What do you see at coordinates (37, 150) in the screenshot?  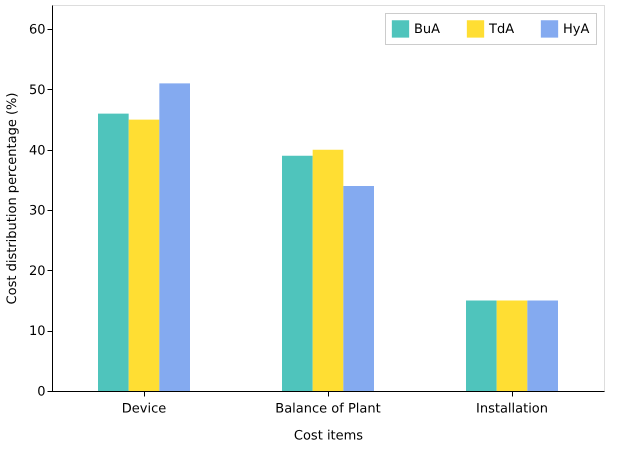 I see `y-tick-label: 40` at bounding box center [37, 150].